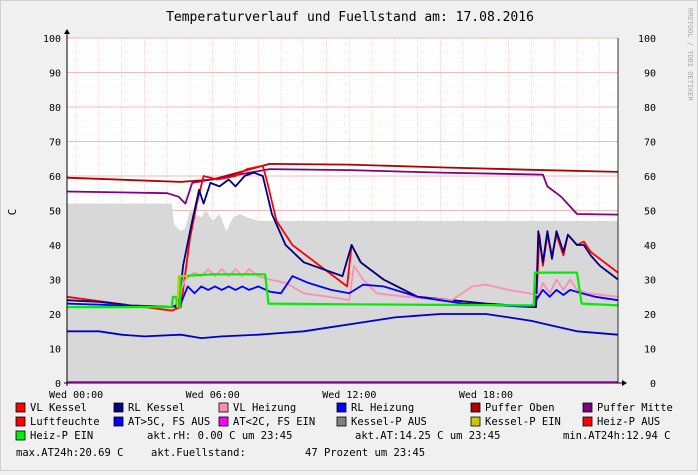 The width and height of the screenshot is (698, 475). I want to click on status-text: akt.Fuellstand:, so click(198, 453).